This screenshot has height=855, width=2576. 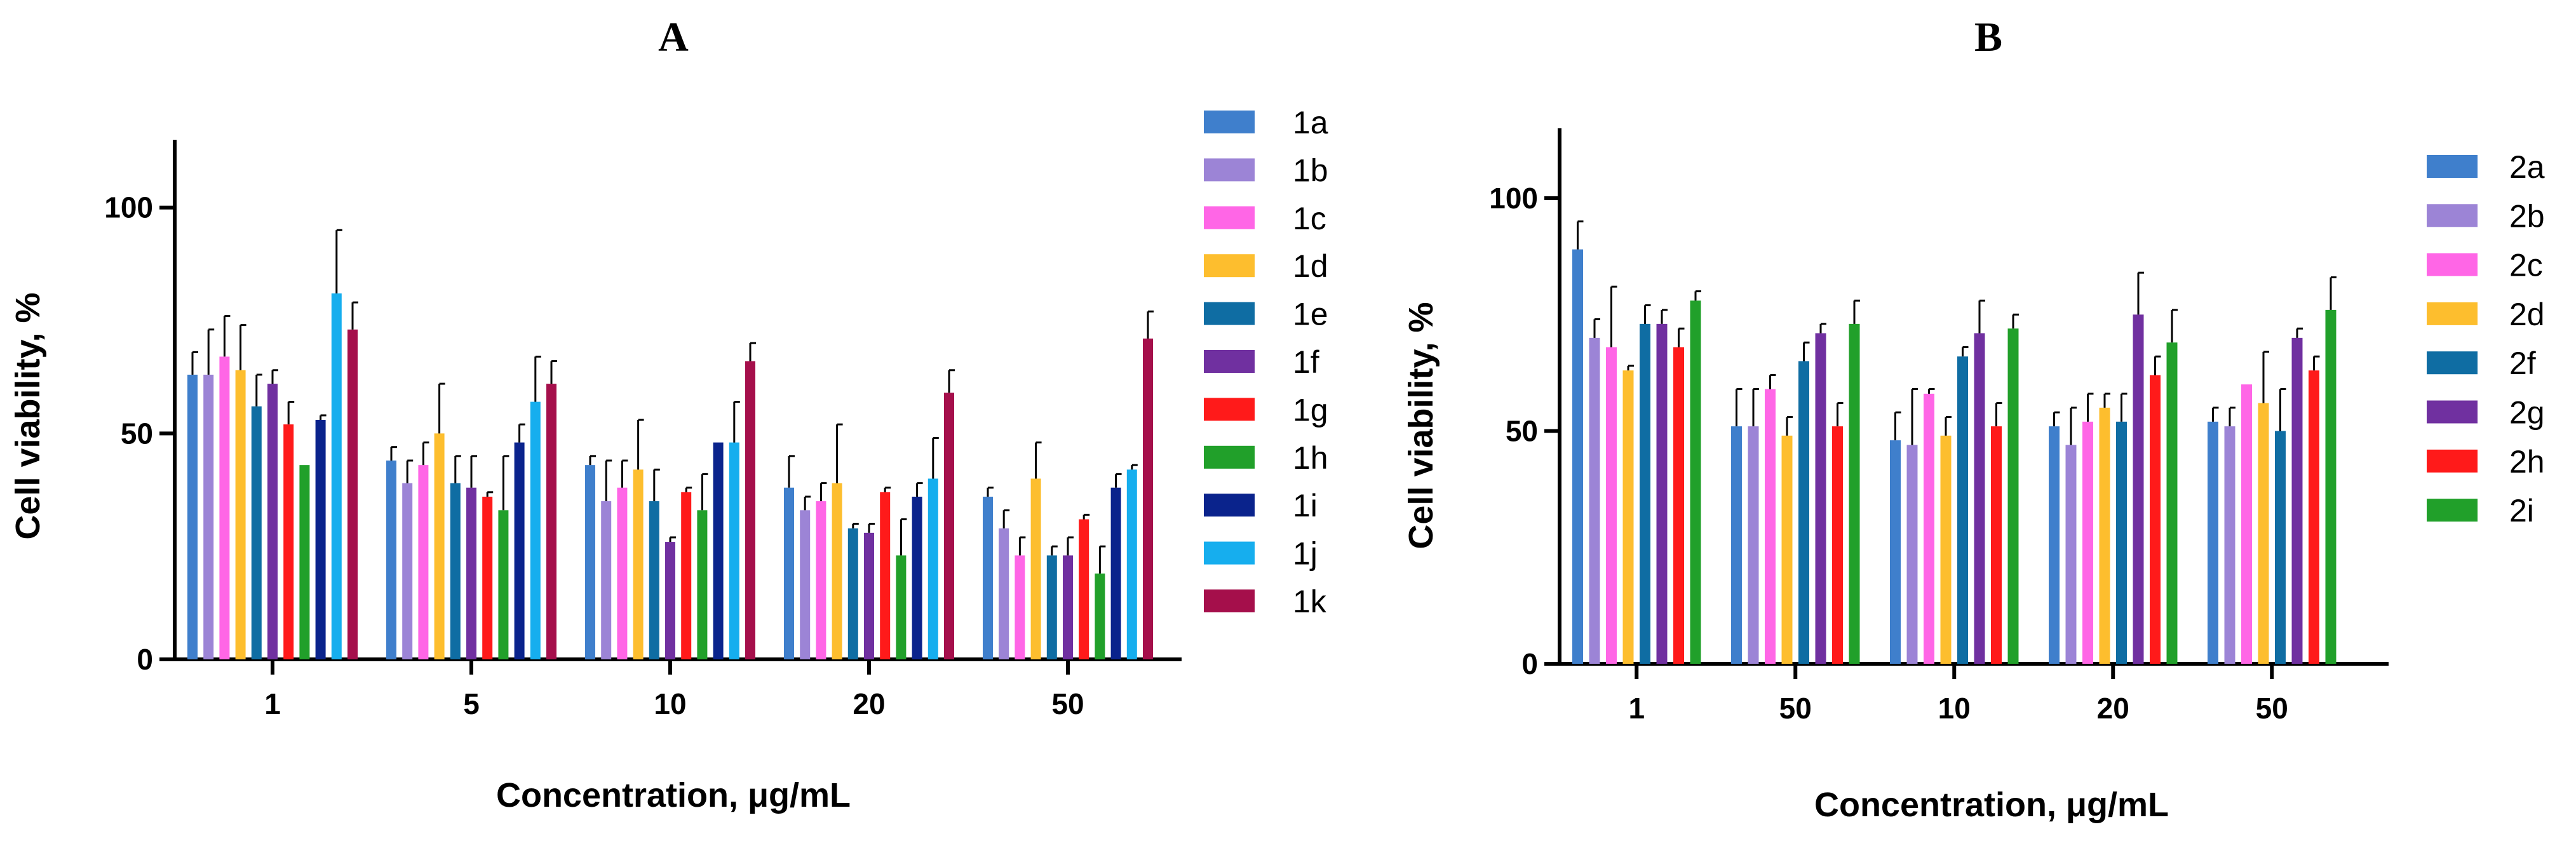 I want to click on panel-b-y-tick-label: 100, so click(x=1513, y=198).